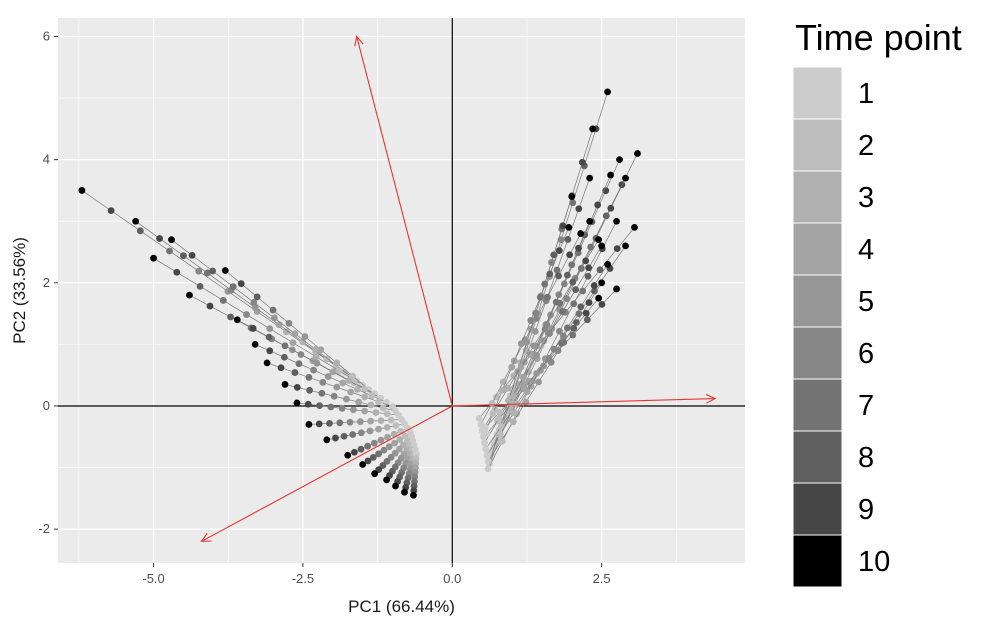 Image resolution: width=1000 pixels, height=625 pixels. What do you see at coordinates (866, 458) in the screenshot?
I see `legend-label: 8` at bounding box center [866, 458].